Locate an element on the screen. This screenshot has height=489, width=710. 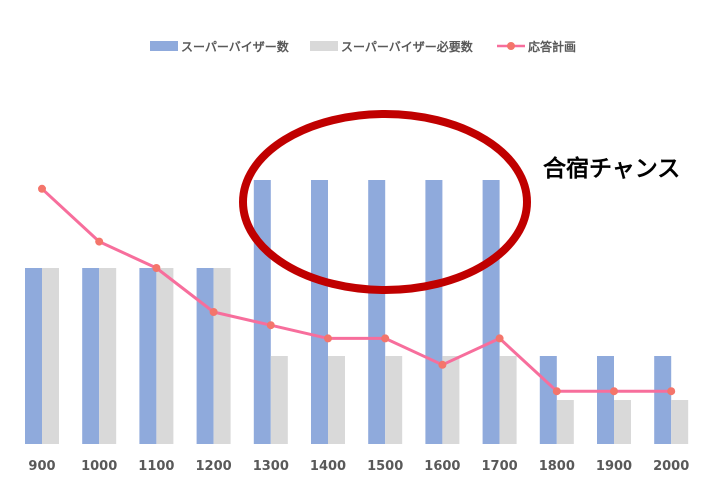
bar-supervisor-count-1900 is located at coordinates (605, 400).